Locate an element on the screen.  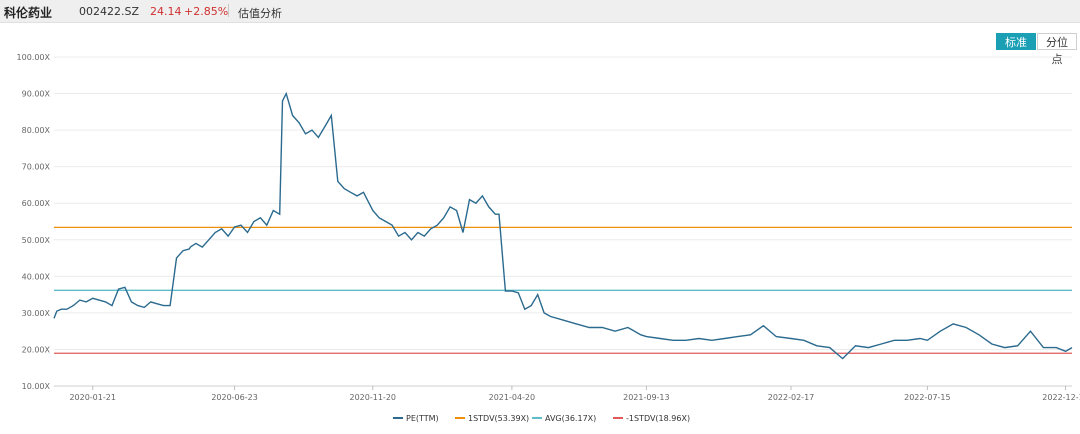
legend-label: AVG(36.17X) is located at coordinates (570, 418).